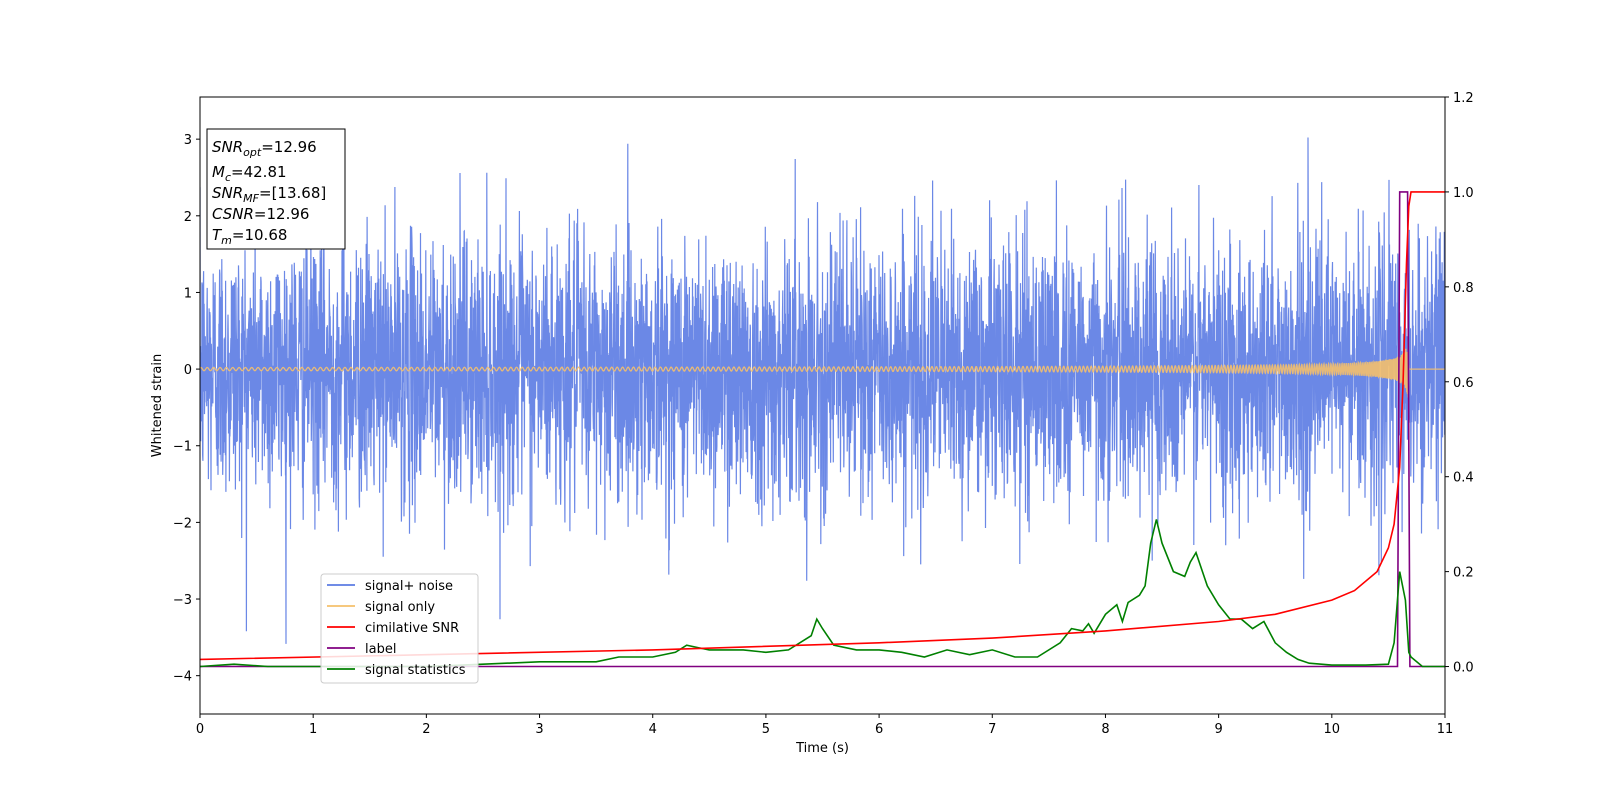  I want to click on y-tick-label: 2, so click(188, 217).